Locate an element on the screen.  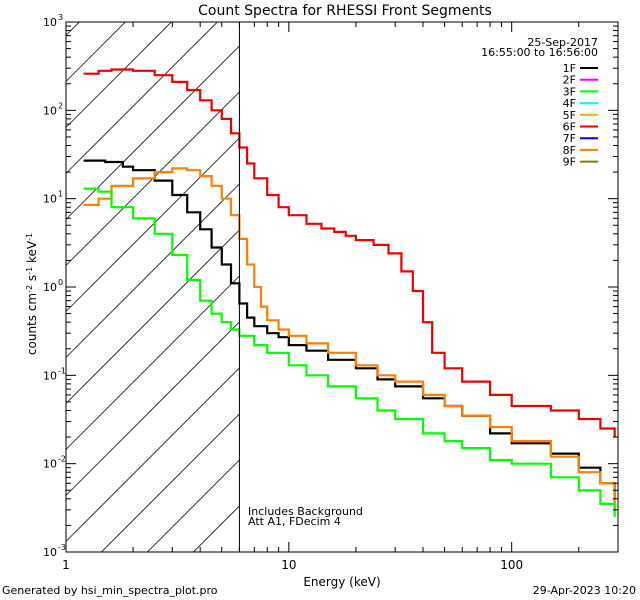
legend-label-6F: 6F is located at coordinates (569, 127).